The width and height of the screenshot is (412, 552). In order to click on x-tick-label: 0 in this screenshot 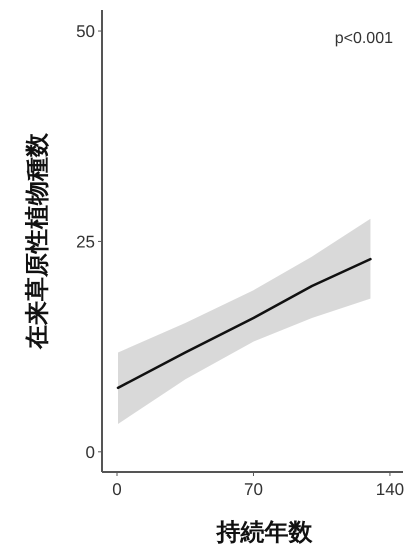, I will do `click(117, 489)`.